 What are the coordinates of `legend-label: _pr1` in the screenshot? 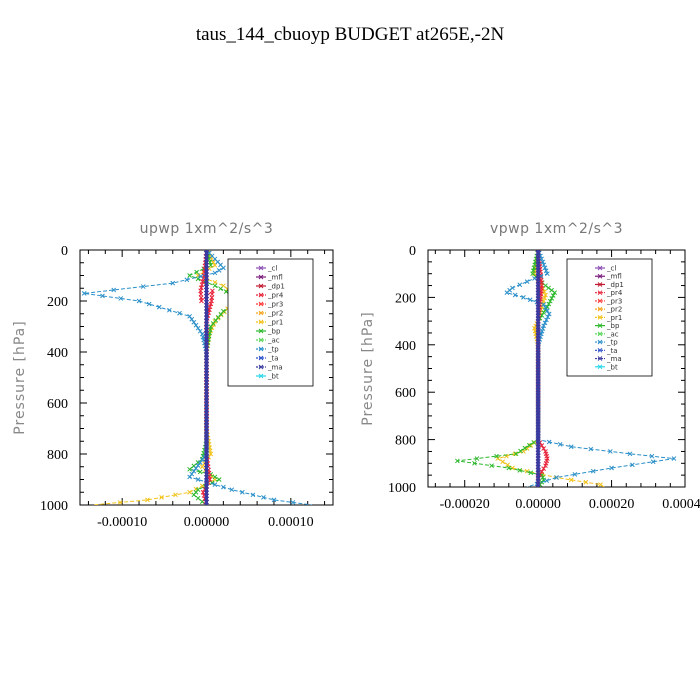 It's located at (614, 318).